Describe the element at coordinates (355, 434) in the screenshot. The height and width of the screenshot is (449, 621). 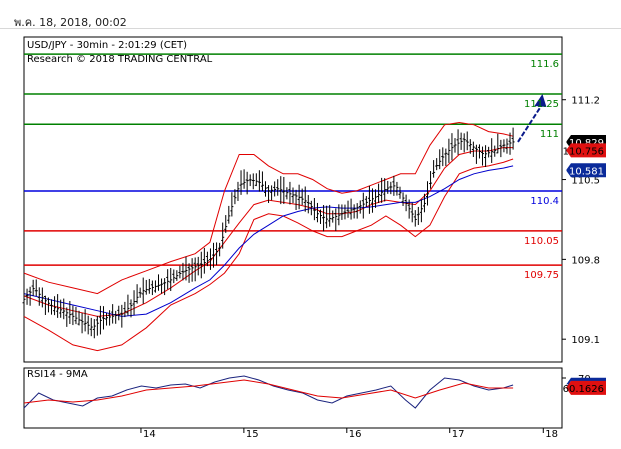
I see `x-tick-label: 16` at that location.